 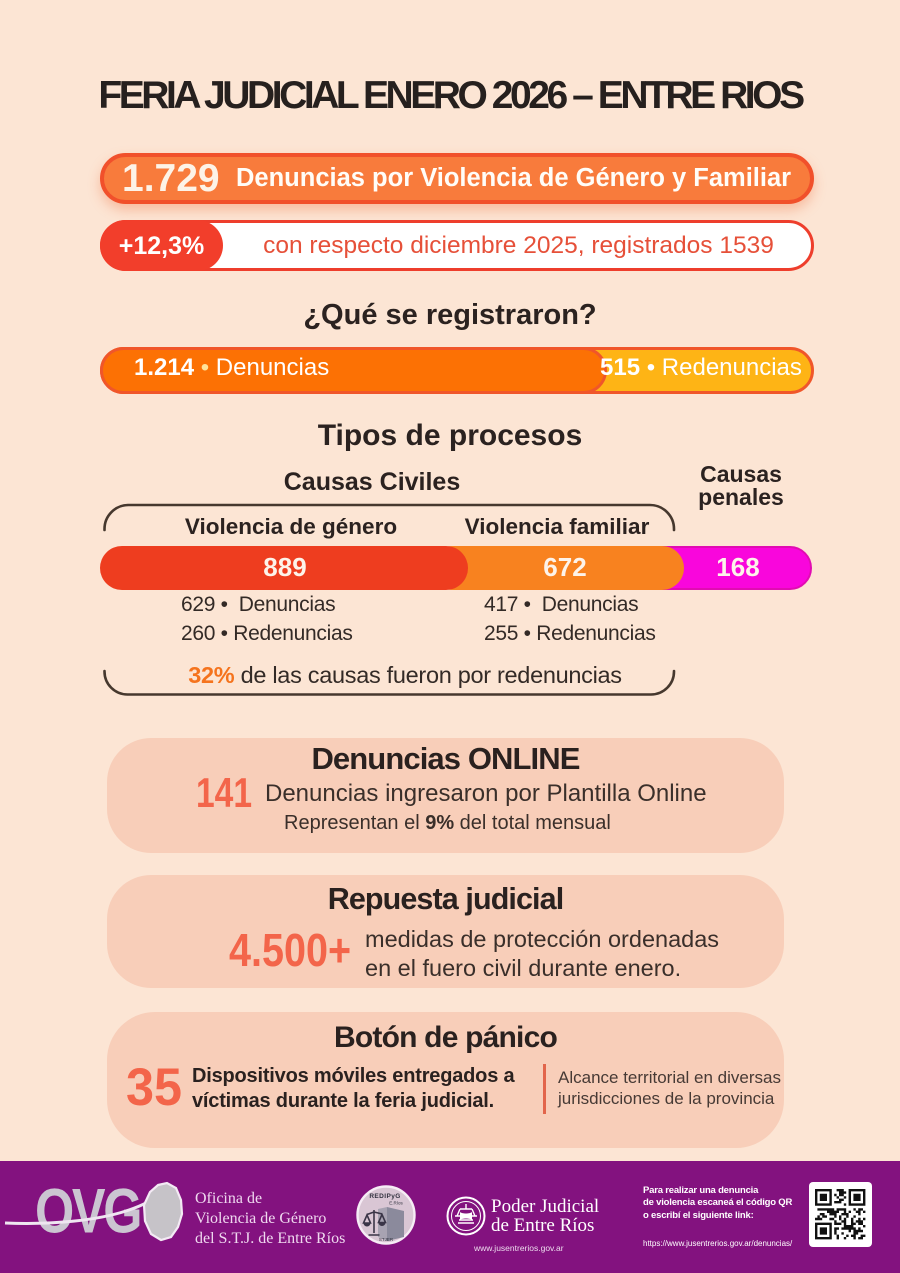 I want to click on svg-text: REDIPyG, so click(x=384, y=1196).